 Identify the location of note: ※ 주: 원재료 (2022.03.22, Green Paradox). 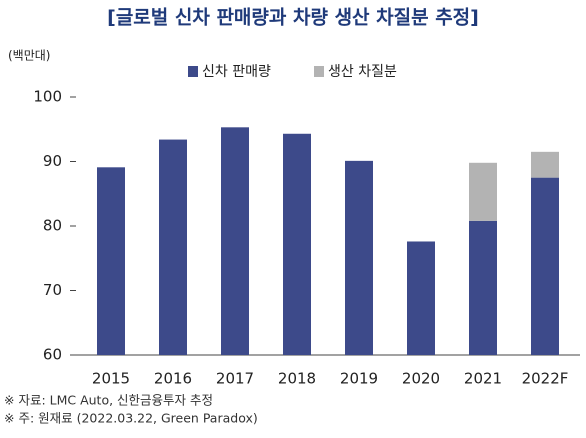
(131, 418).